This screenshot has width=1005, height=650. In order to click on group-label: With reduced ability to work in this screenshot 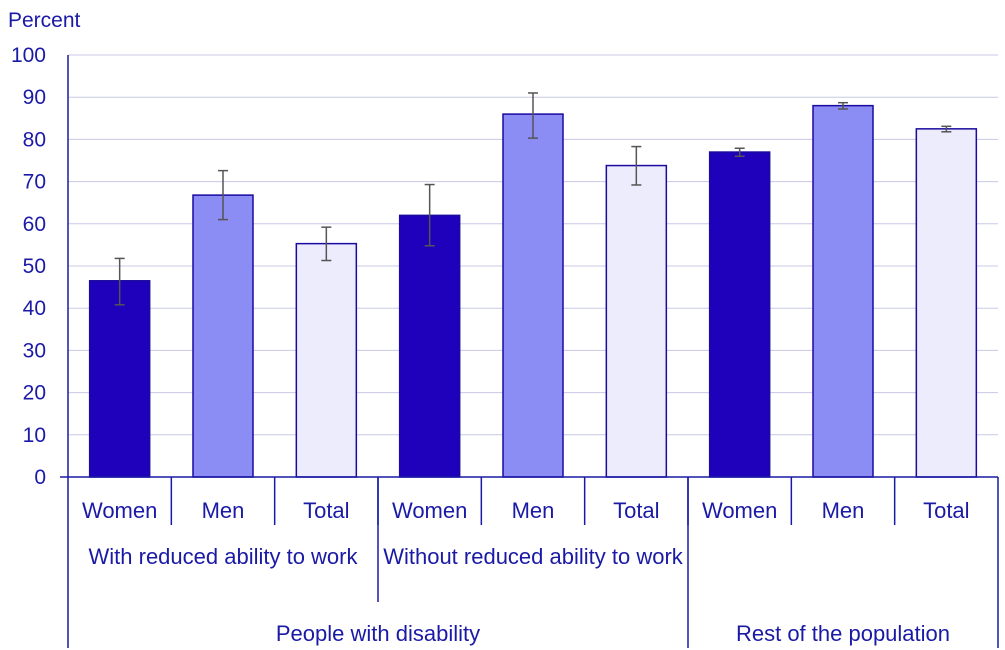, I will do `click(224, 556)`.